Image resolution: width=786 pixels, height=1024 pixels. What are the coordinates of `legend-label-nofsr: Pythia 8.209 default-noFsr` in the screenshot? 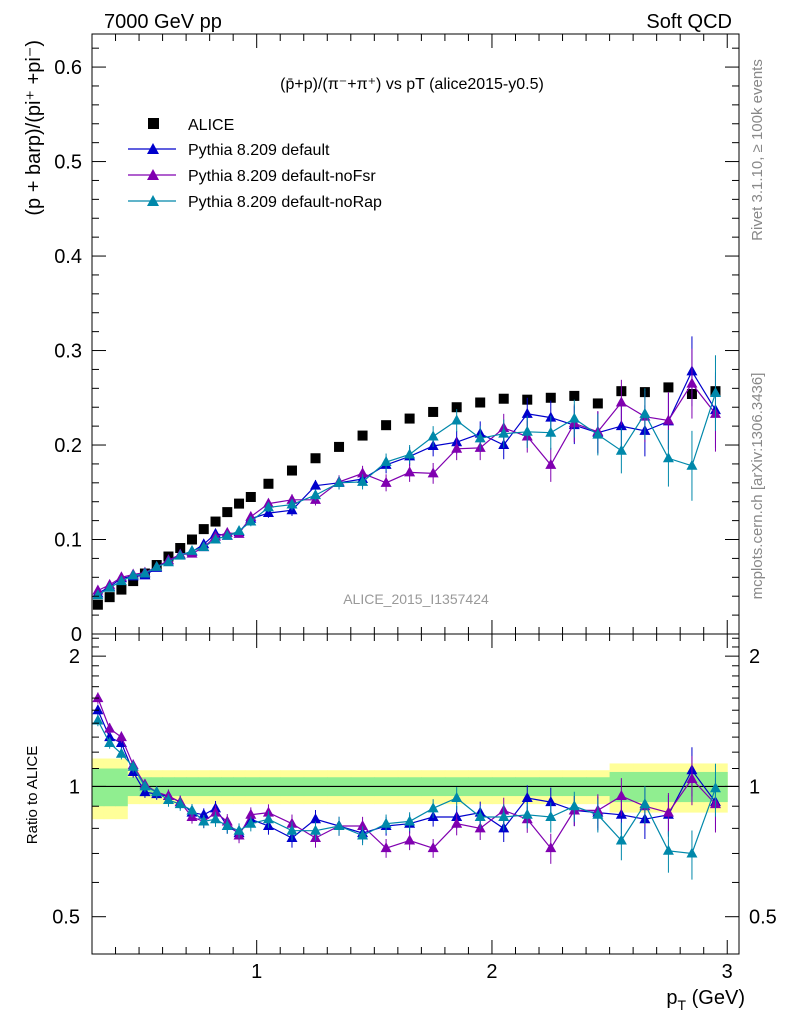 It's located at (282, 176).